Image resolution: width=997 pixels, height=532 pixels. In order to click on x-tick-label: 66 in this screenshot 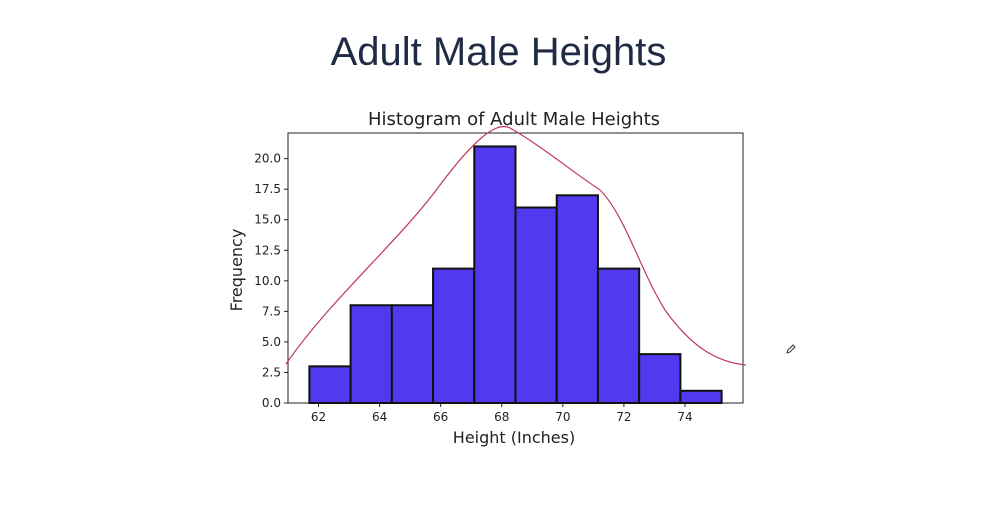, I will do `click(440, 417)`.